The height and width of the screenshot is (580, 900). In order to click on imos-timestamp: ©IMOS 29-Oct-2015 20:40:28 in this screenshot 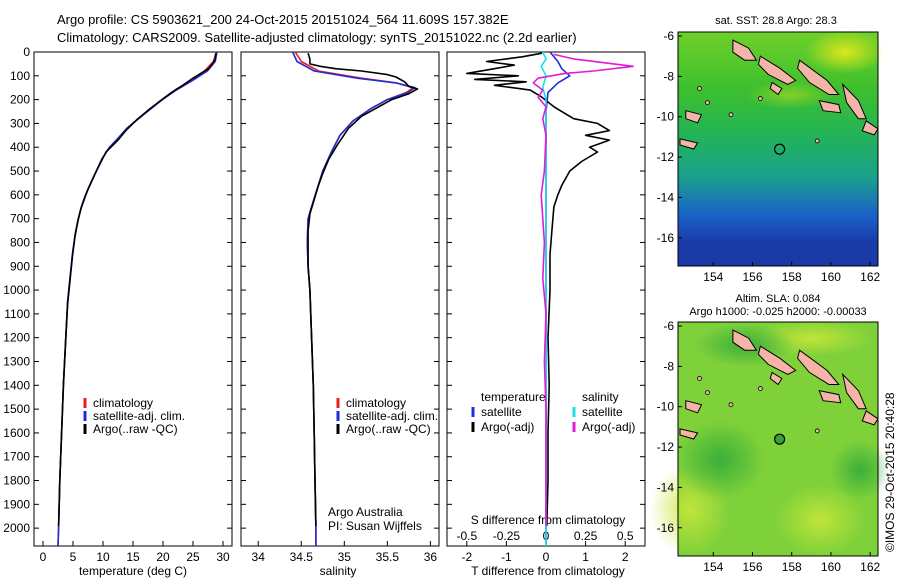, I will do `click(890, 472)`.